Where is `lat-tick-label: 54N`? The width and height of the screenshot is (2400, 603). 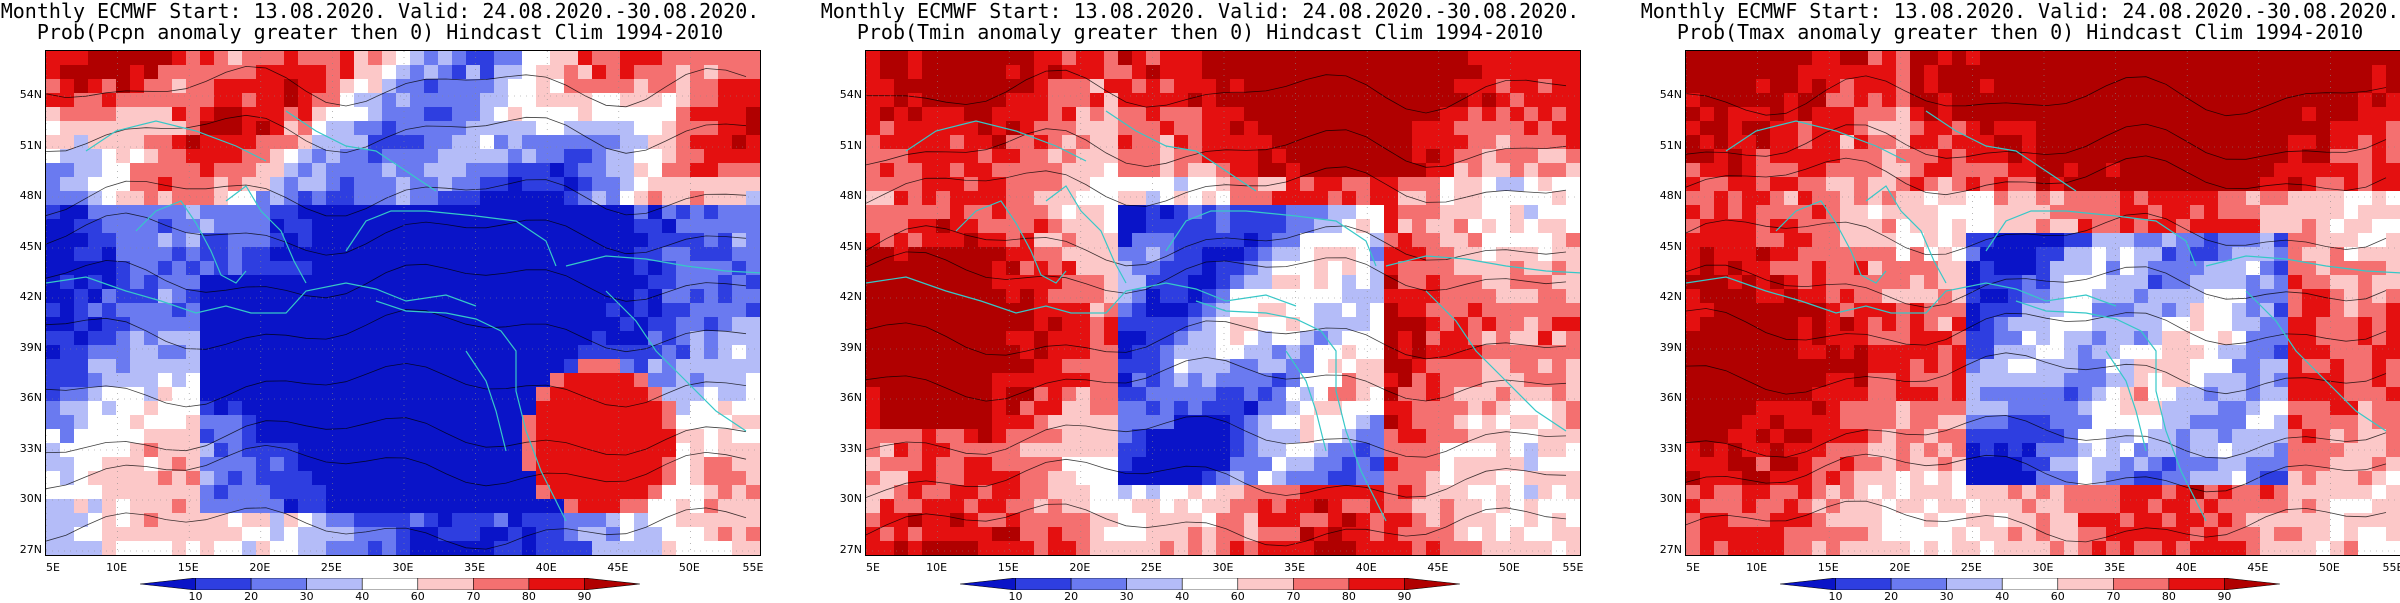 lat-tick-label: 54N is located at coordinates (841, 94).